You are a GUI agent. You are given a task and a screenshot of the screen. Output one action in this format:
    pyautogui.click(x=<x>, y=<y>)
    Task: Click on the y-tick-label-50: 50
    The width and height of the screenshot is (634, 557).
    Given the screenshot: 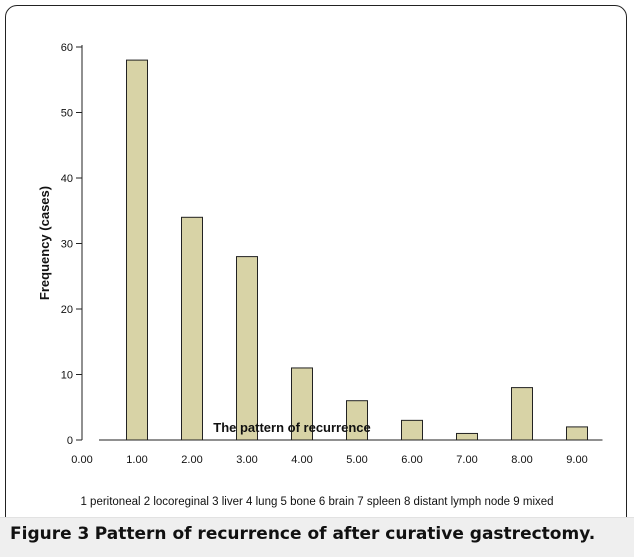 What is the action you would take?
    pyautogui.click(x=67, y=114)
    